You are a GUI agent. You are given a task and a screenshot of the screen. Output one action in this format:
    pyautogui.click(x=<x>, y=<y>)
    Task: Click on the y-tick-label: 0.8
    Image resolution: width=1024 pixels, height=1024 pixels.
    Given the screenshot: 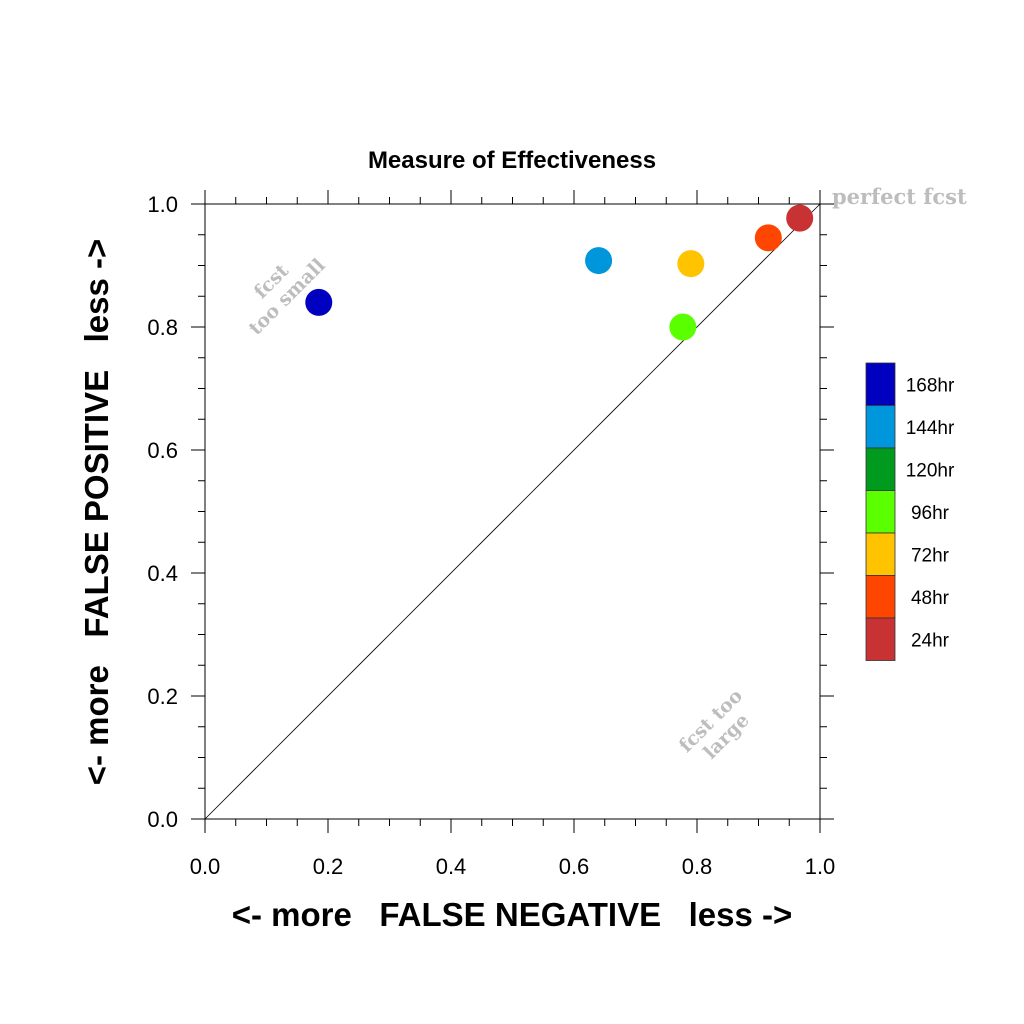 What is the action you would take?
    pyautogui.click(x=162, y=327)
    